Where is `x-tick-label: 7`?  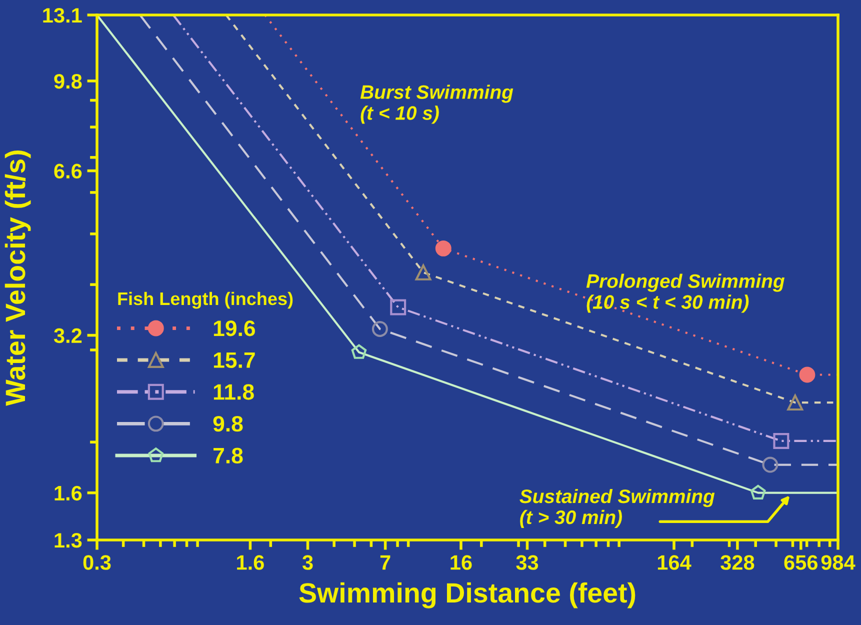
x-tick-label: 7 is located at coordinates (385, 562).